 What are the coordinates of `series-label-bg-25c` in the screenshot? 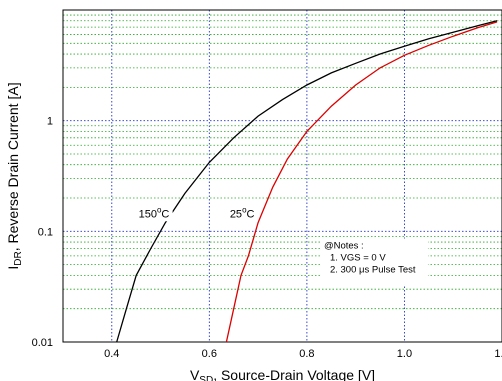 It's located at (242, 213).